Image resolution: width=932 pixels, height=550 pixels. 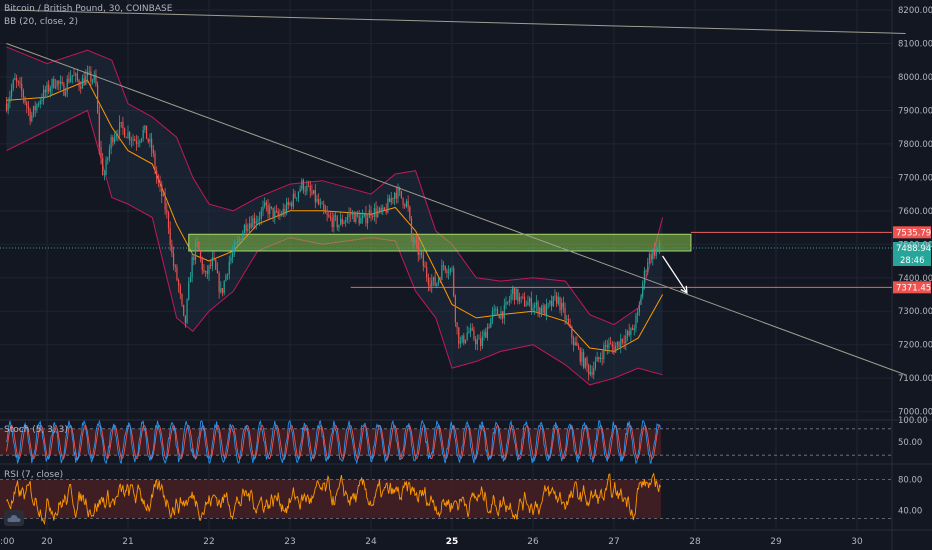 What do you see at coordinates (915, 212) in the screenshot?
I see `price-axis-tick: 7600.00` at bounding box center [915, 212].